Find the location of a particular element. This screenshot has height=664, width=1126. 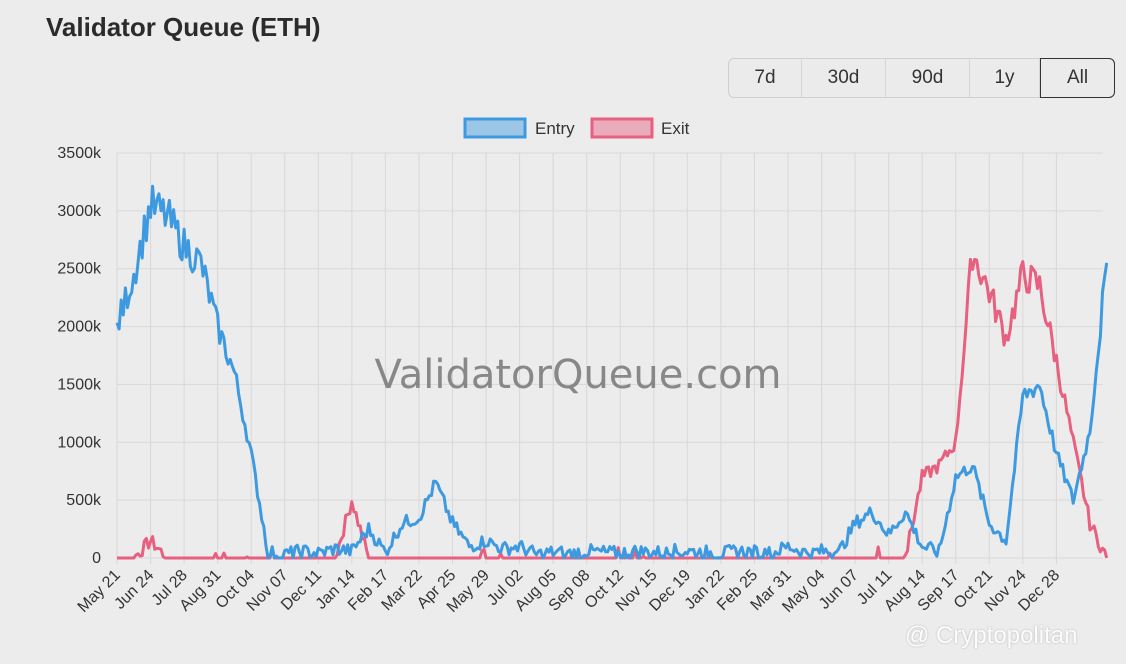

range-30d-button: 30d is located at coordinates (844, 78).